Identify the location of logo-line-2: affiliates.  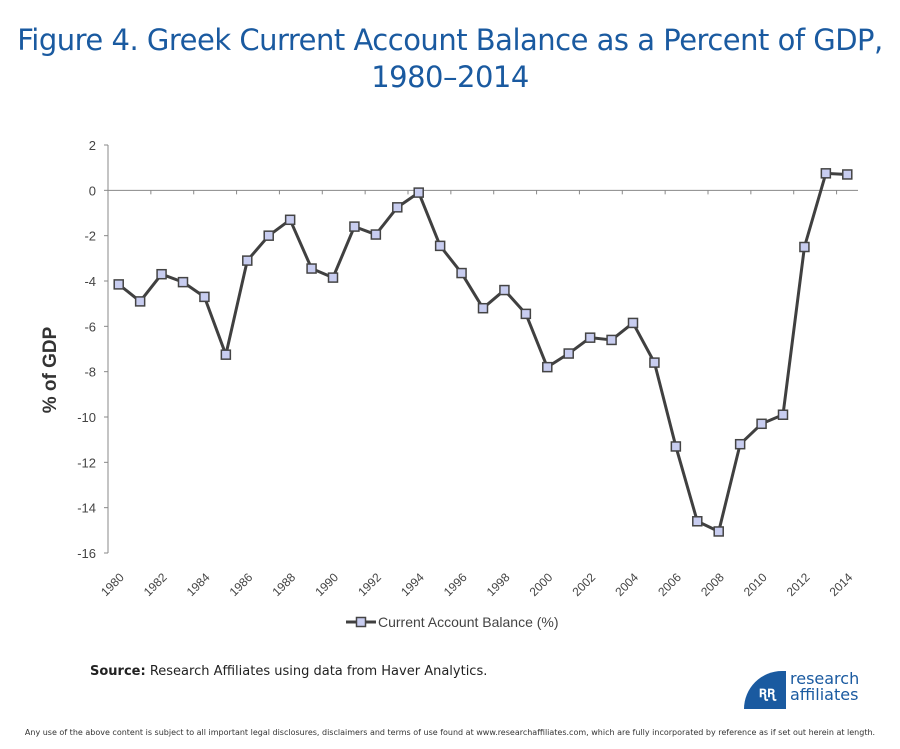
(824, 694).